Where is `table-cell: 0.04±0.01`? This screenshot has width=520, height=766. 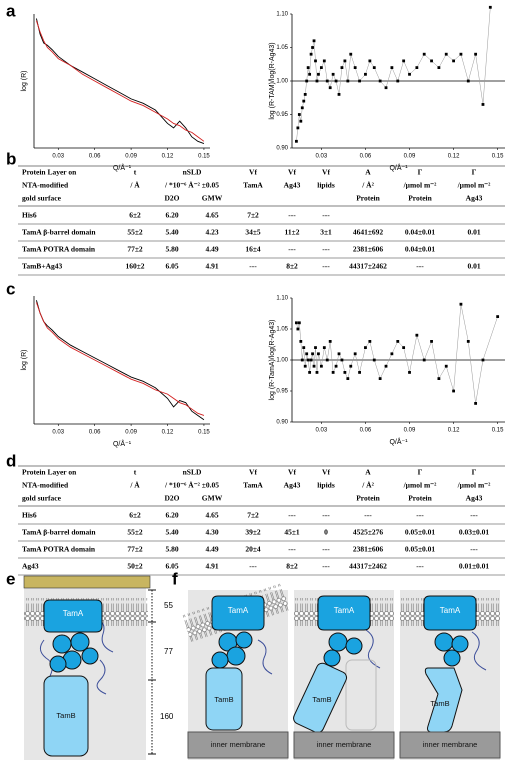
table-cell: 0.04±0.01 is located at coordinates (420, 249).